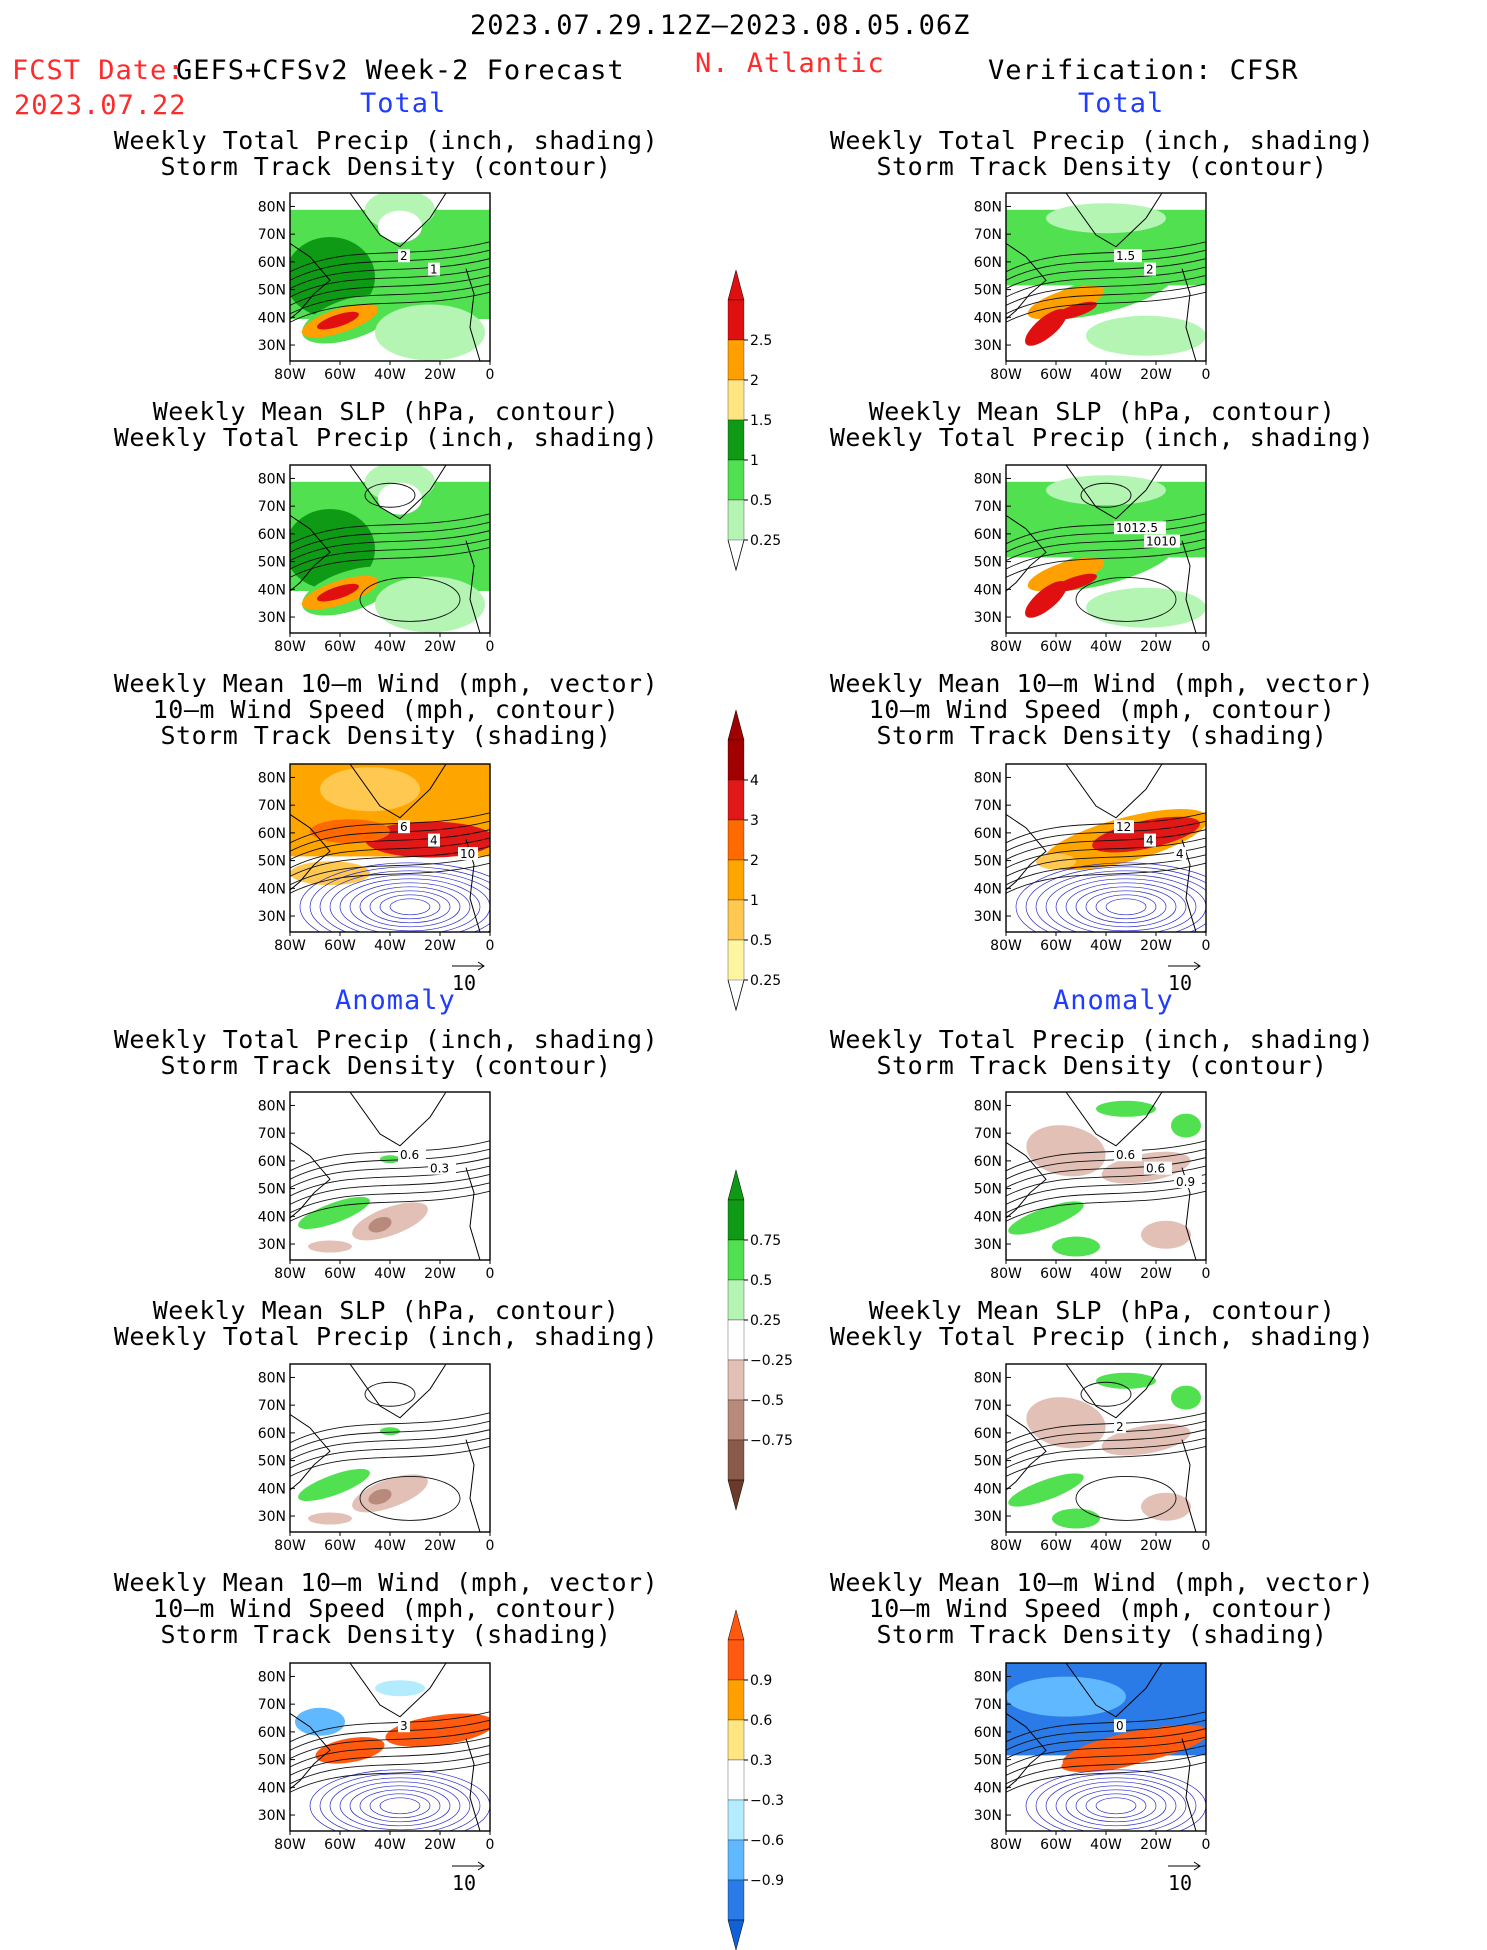  I want to click on map-panel: 80N 70N 60N 50N 40N 30N 80W 60W 40W 20W 0 0, so click(1092, 1757).